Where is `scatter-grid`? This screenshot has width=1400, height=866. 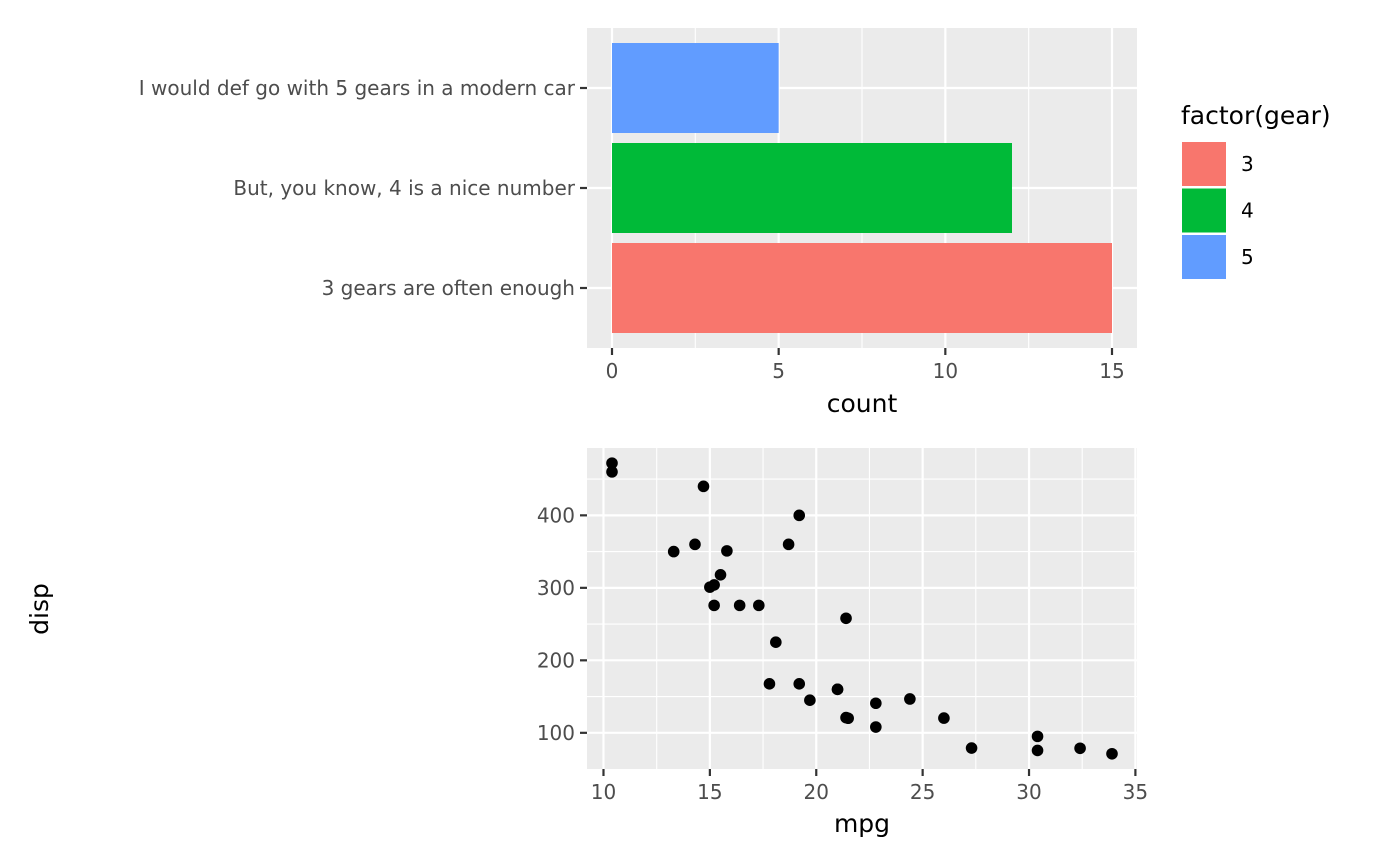
scatter-grid is located at coordinates (862, 608).